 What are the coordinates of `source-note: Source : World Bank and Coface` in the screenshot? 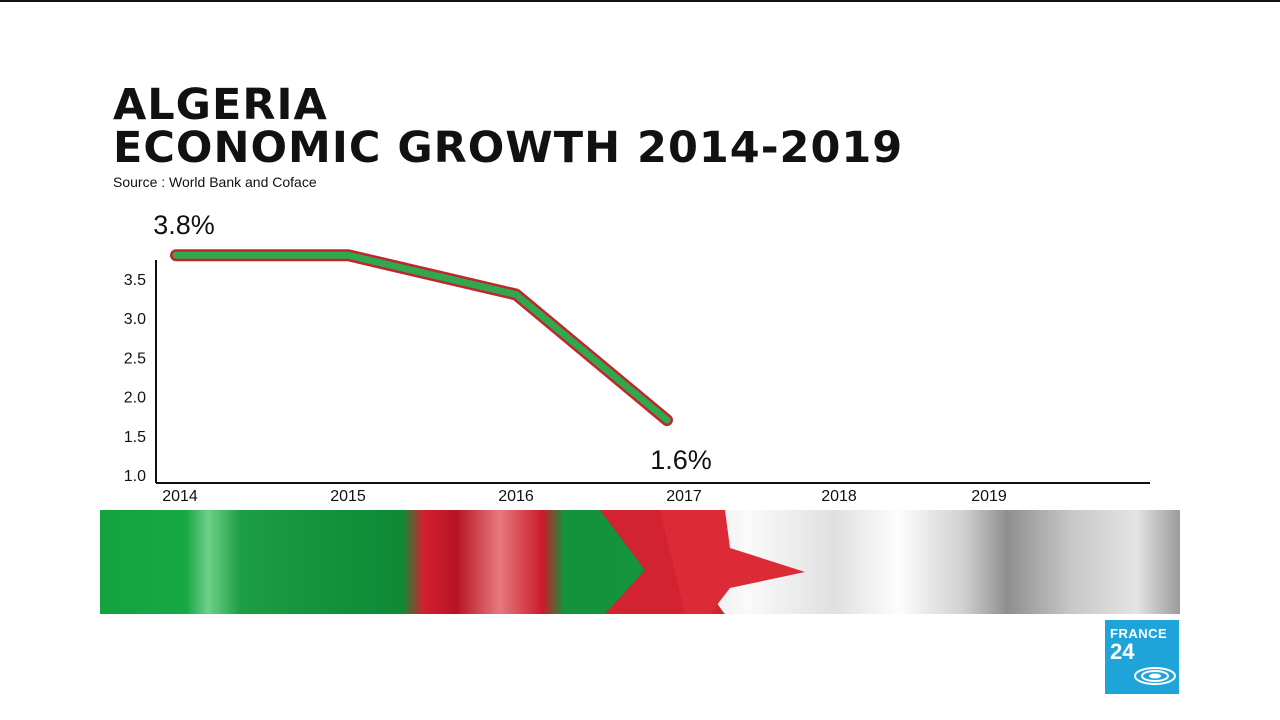 It's located at (215, 182).